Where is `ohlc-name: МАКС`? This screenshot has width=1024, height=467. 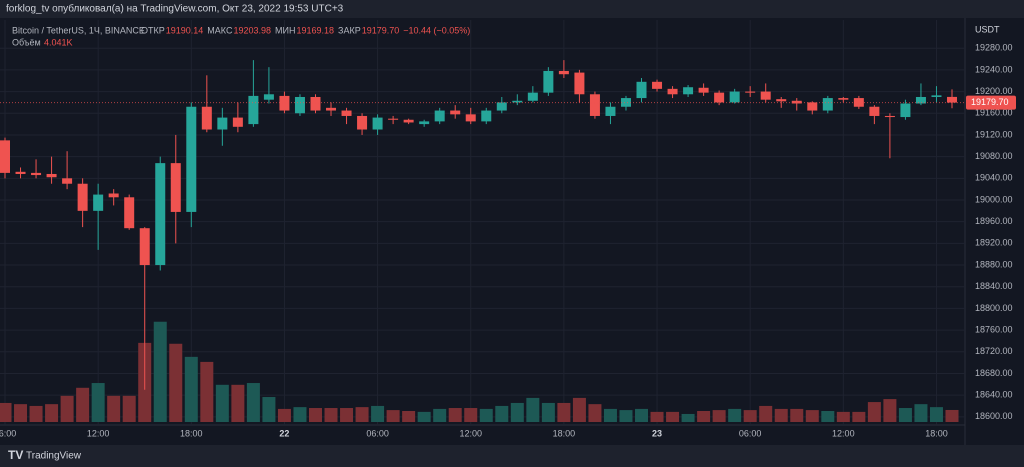 ohlc-name: МАКС is located at coordinates (220, 30).